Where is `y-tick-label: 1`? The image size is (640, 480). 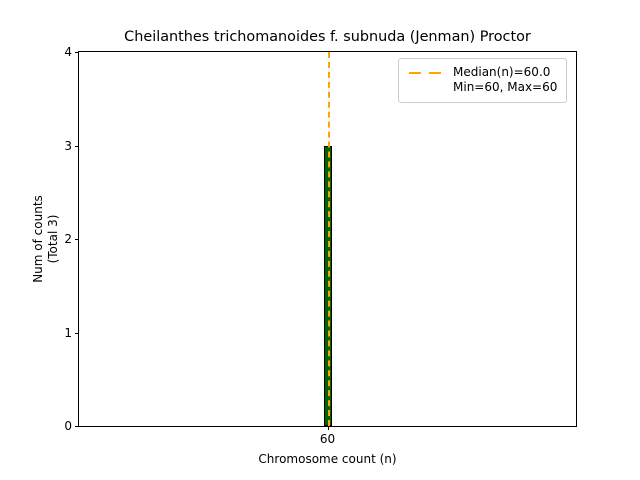
y-tick-label: 1 is located at coordinates (68, 332).